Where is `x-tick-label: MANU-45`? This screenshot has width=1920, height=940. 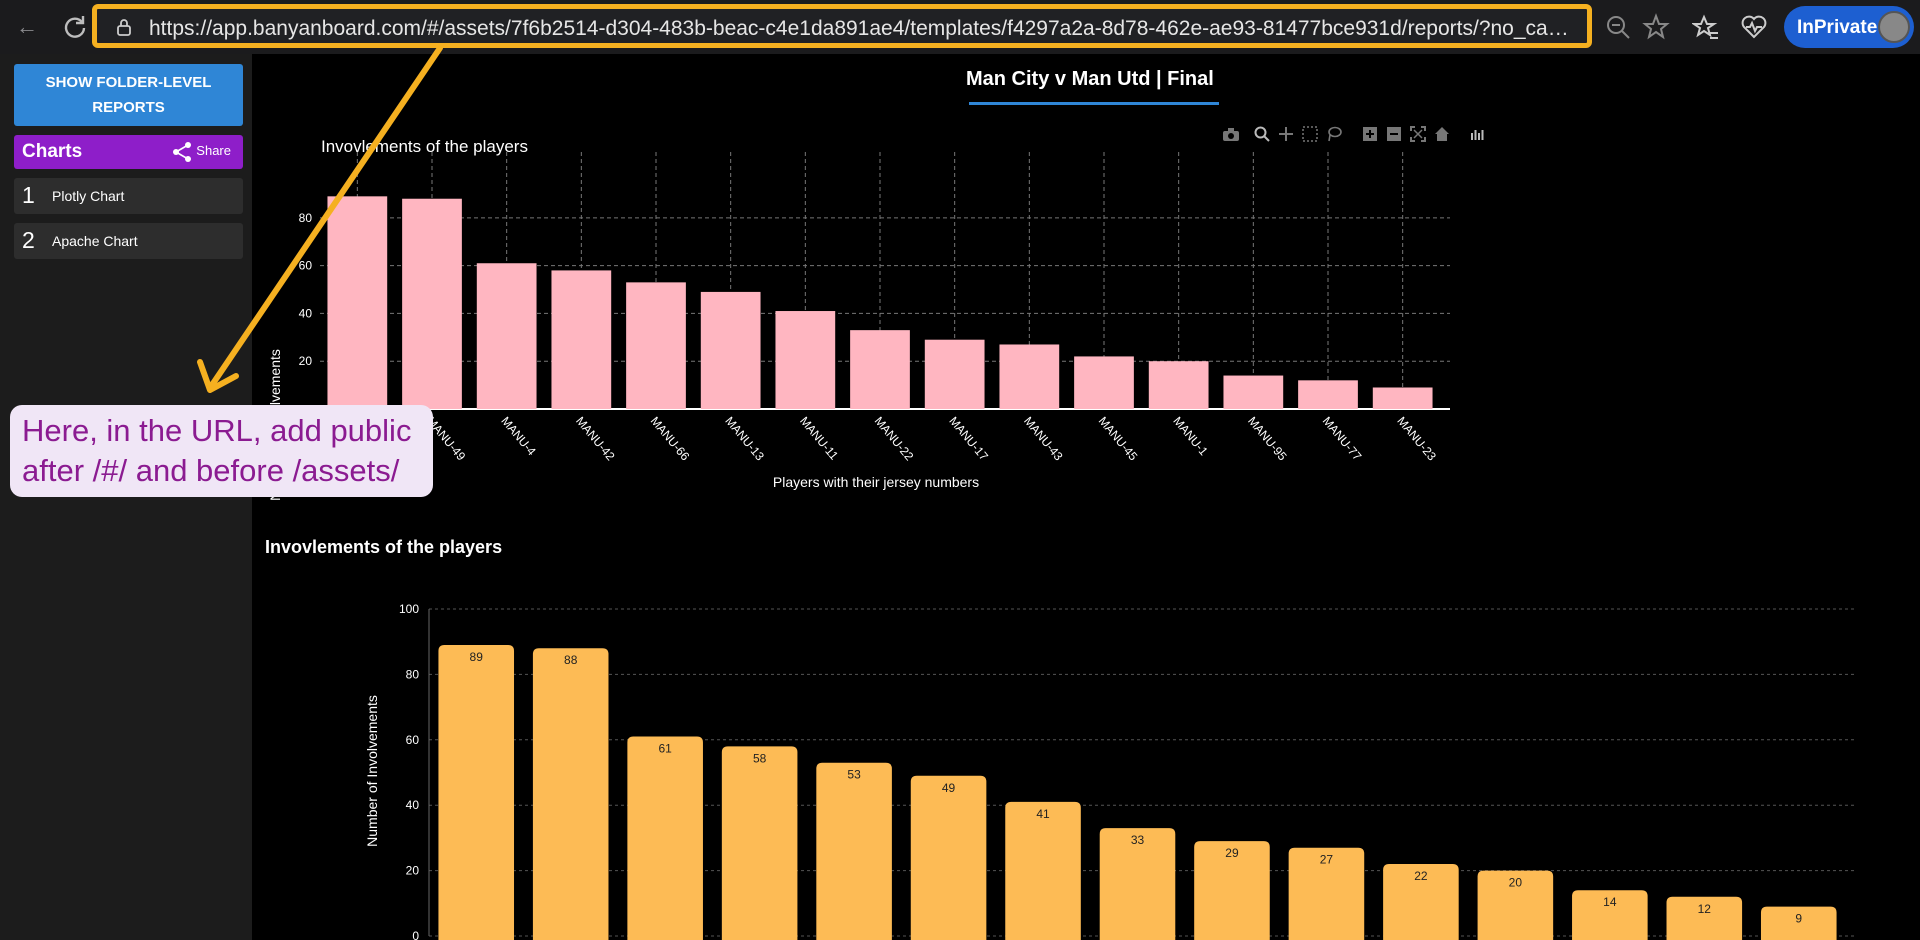
x-tick-label: MANU-45 is located at coordinates (1118, 439).